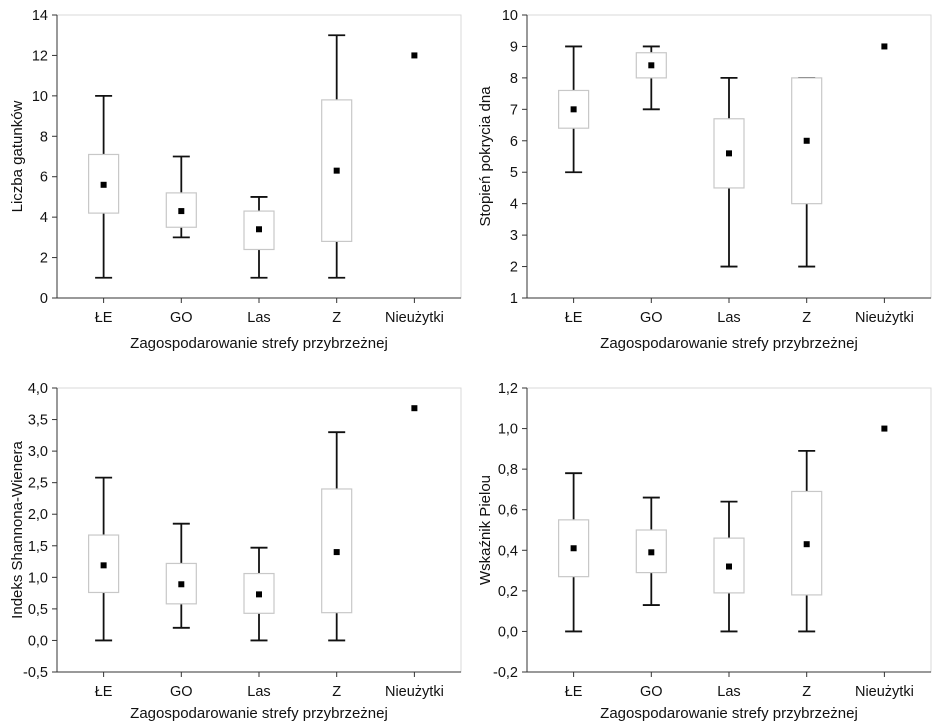 This screenshot has width=935, height=725. I want to click on y-tick-label: 0,6, so click(508, 511).